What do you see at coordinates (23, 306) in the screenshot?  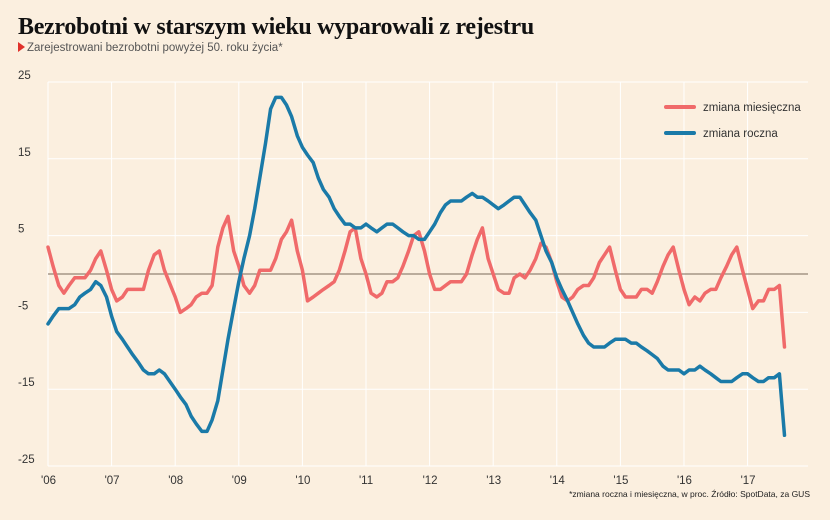 I see `y-tick-label: -5` at bounding box center [23, 306].